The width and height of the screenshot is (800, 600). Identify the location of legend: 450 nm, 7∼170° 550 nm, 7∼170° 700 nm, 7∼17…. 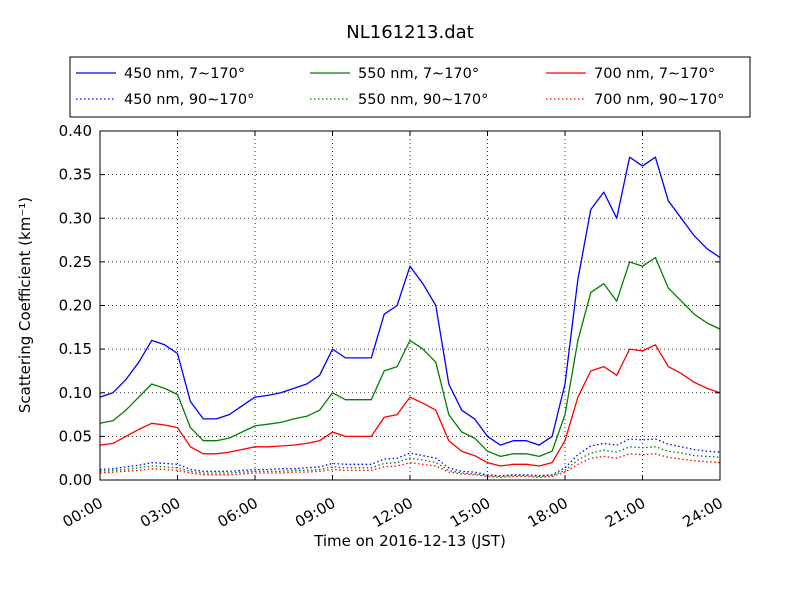
(410, 87).